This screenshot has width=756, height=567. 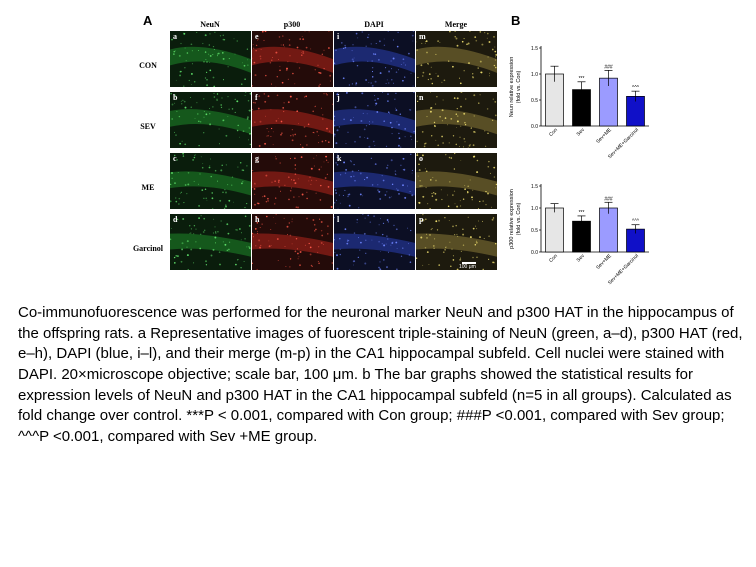 I want to click on y-tick-label: 1.0, so click(x=534, y=75).